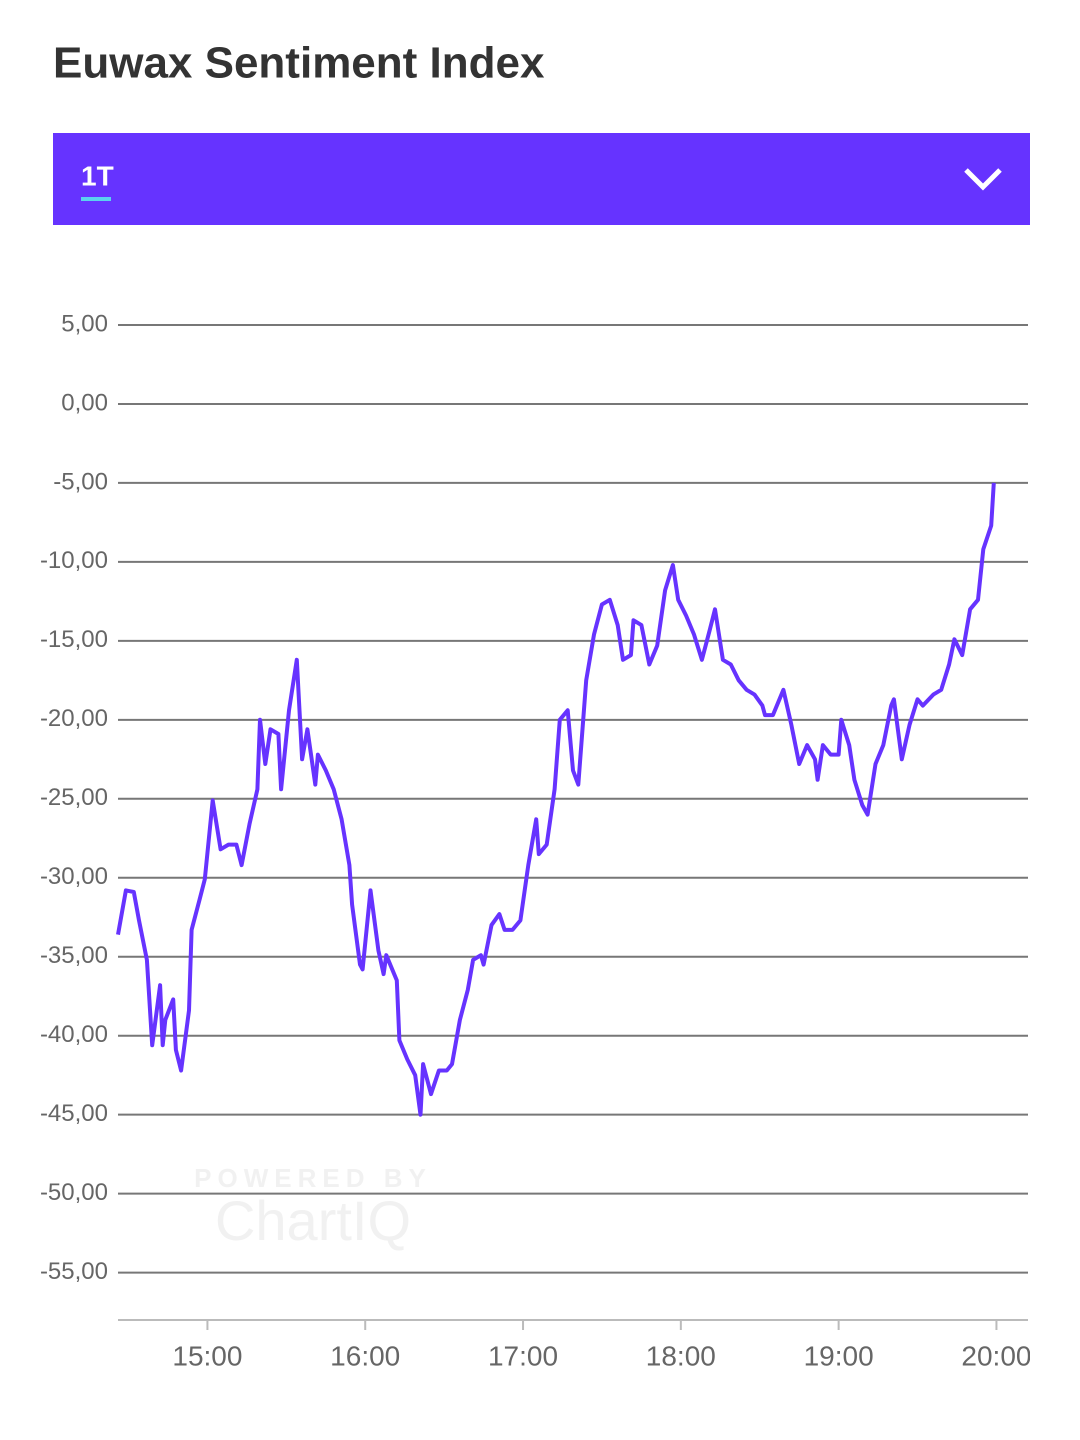 This screenshot has height=1440, width=1080. Describe the element at coordinates (84, 402) in the screenshot. I see `y-tick-label: 0,00` at that location.